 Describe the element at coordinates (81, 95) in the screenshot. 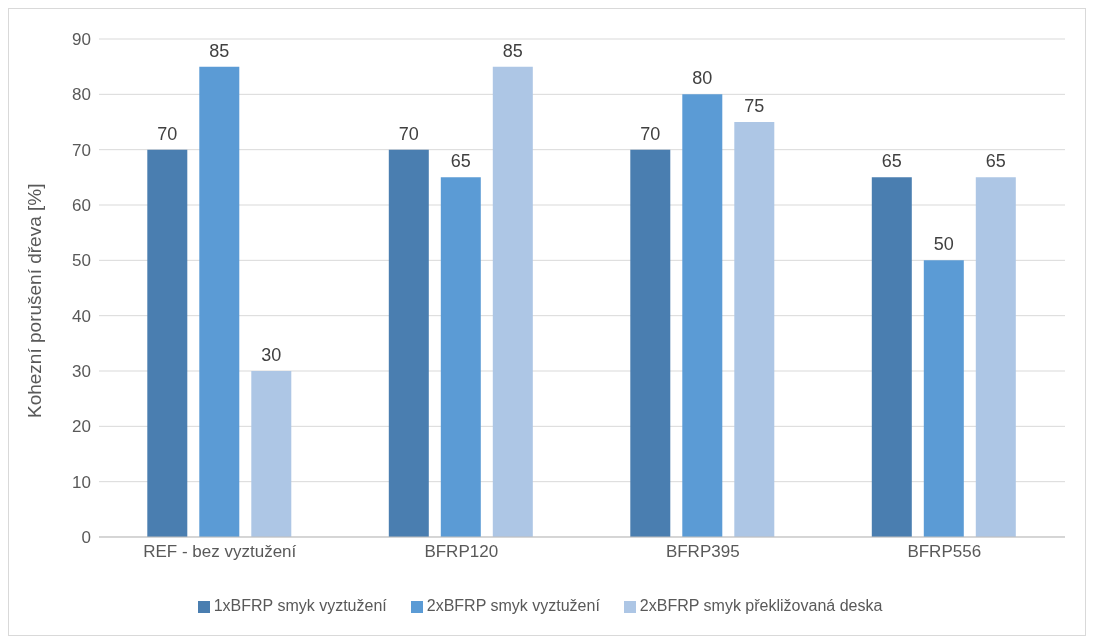

I see `y-tick-label: 80` at that location.